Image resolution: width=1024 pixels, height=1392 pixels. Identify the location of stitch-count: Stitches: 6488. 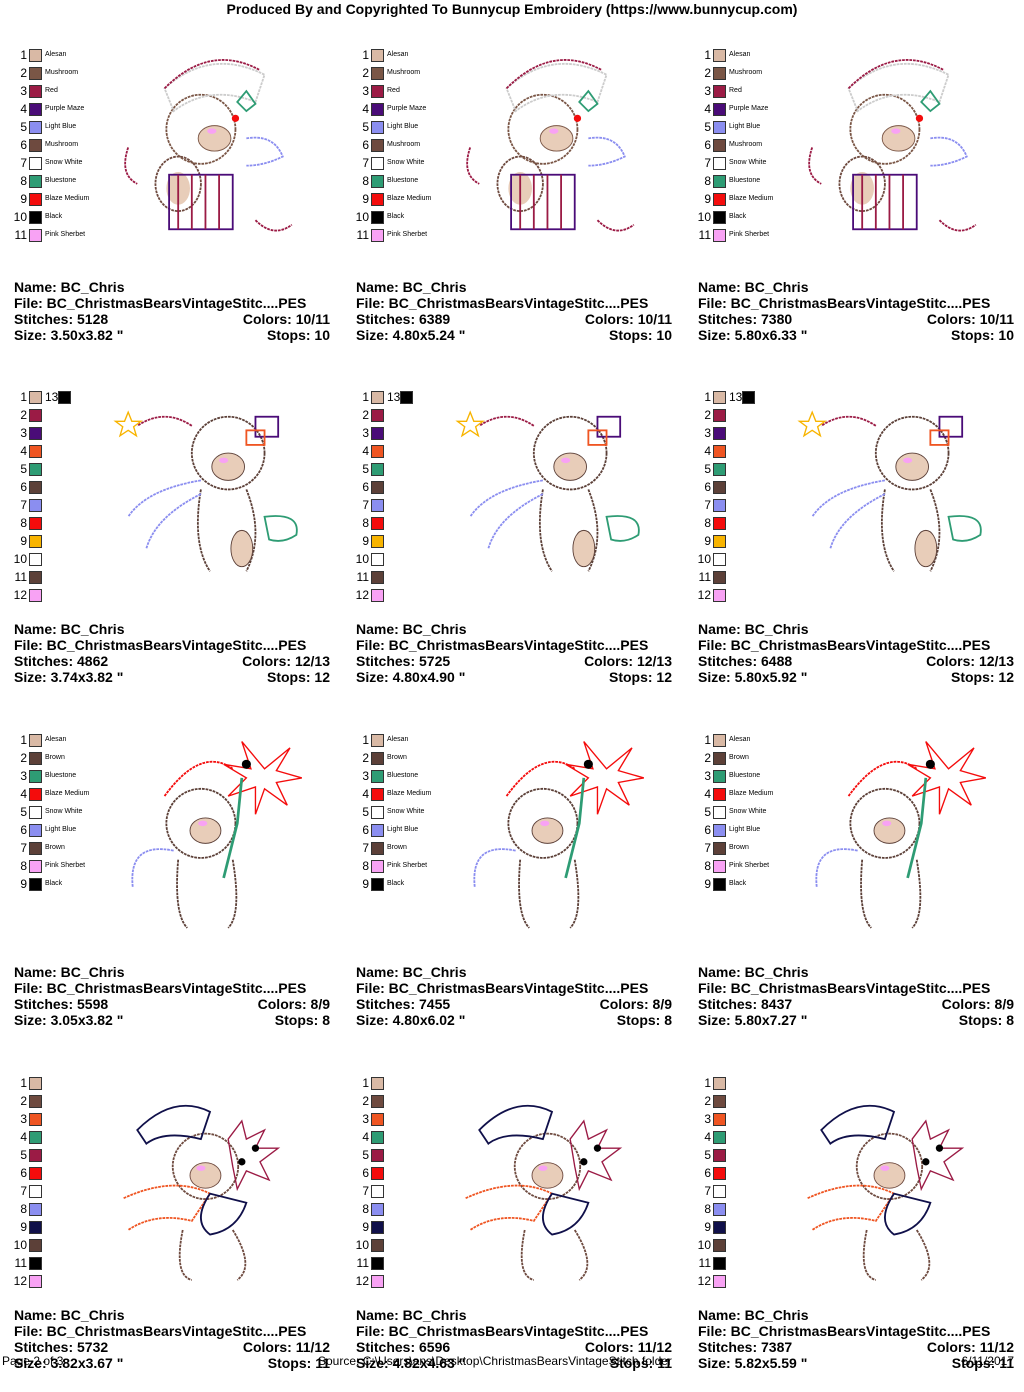
(745, 661).